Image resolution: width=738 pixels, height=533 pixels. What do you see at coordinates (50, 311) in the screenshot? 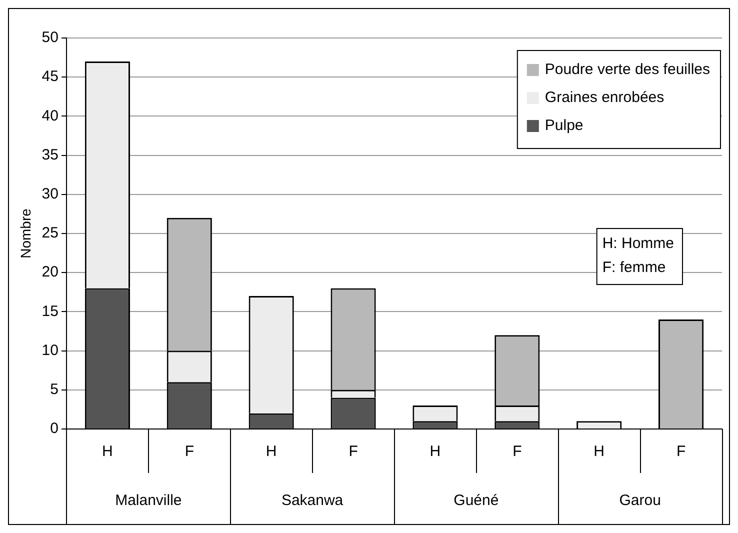
I see `y-tick-label: 15` at bounding box center [50, 311].